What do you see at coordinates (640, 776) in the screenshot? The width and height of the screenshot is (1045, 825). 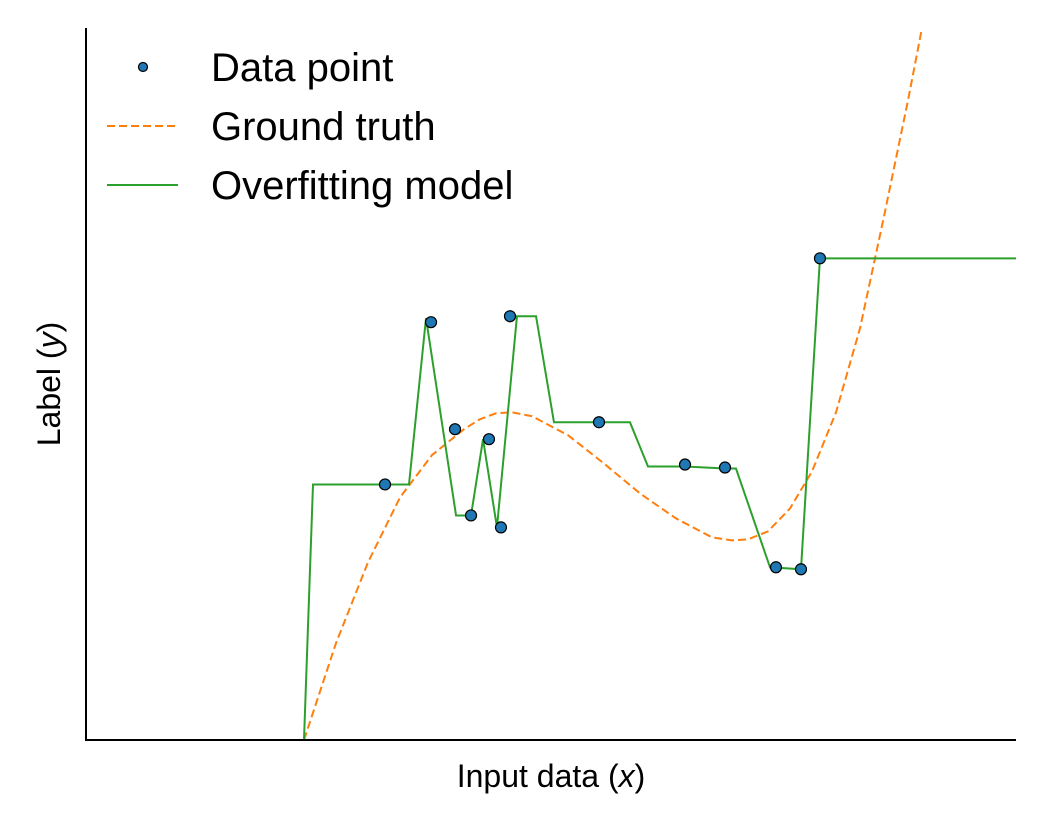 I see `x-axis-label-suffix: )` at bounding box center [640, 776].